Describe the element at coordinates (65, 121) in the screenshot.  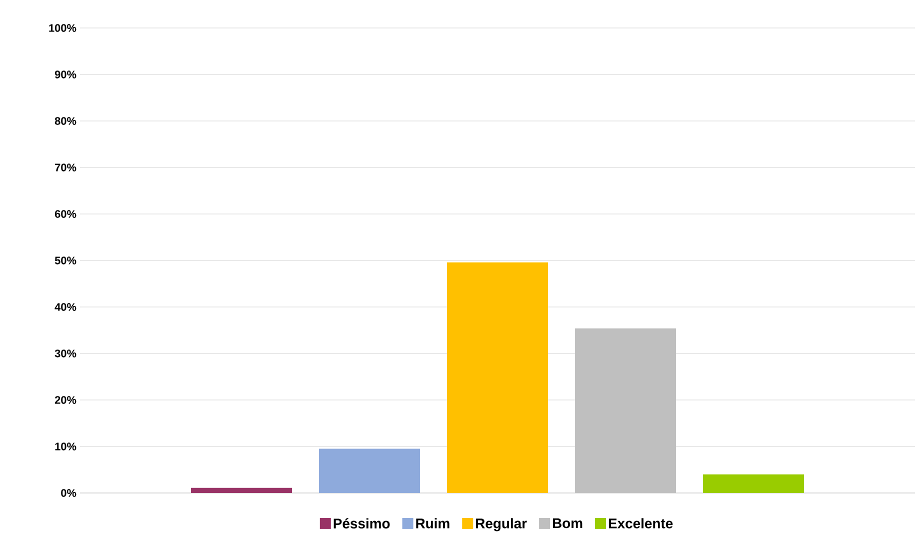
I see `y-tick-label: 80%` at that location.